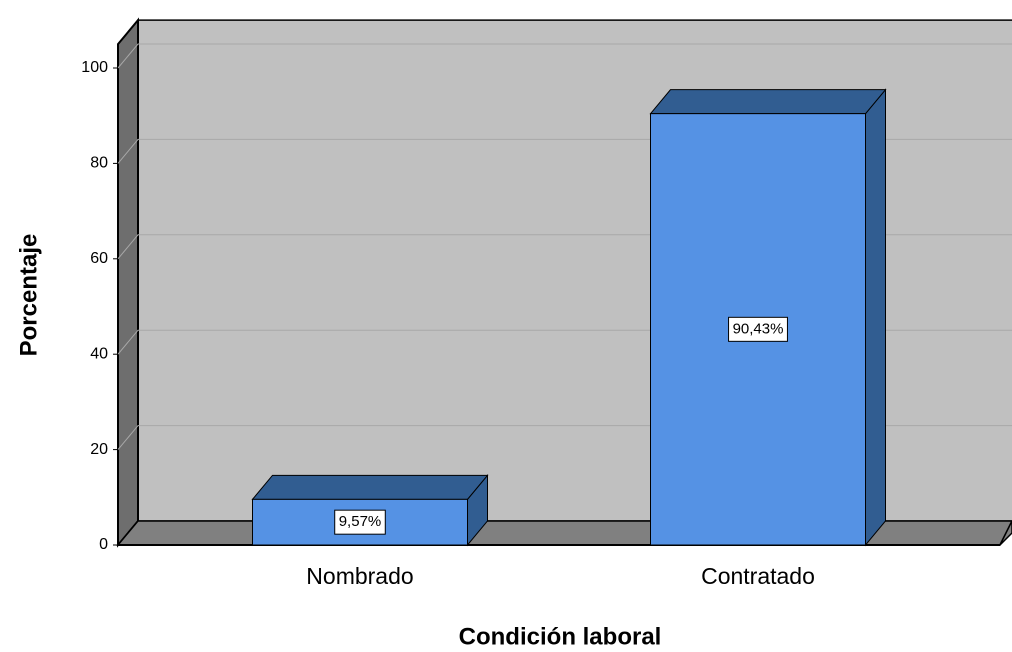  I want to click on y-tick-label: 100, so click(94, 67).